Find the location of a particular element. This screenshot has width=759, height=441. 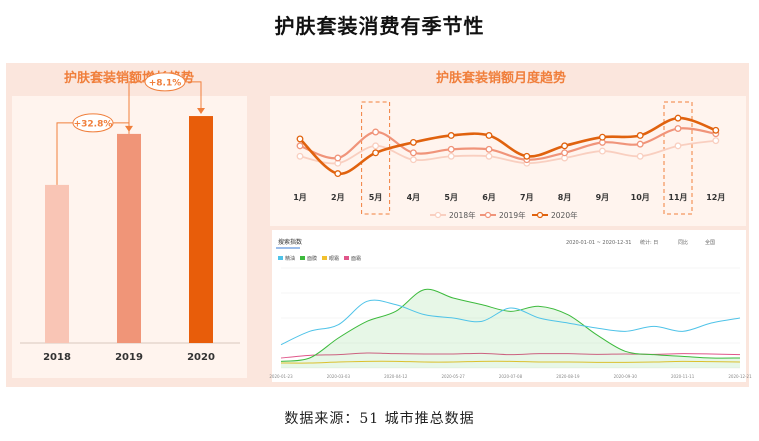

month-label-7: 8月 is located at coordinates (565, 197).